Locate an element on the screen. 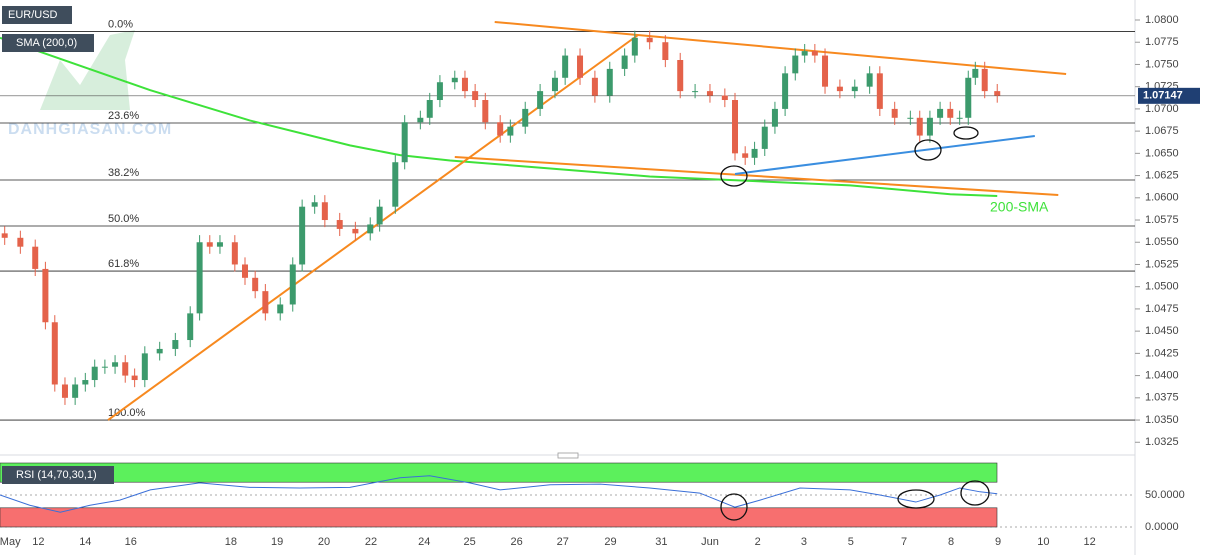 The height and width of the screenshot is (555, 1207). watermark-logo is located at coordinates (87, 70).